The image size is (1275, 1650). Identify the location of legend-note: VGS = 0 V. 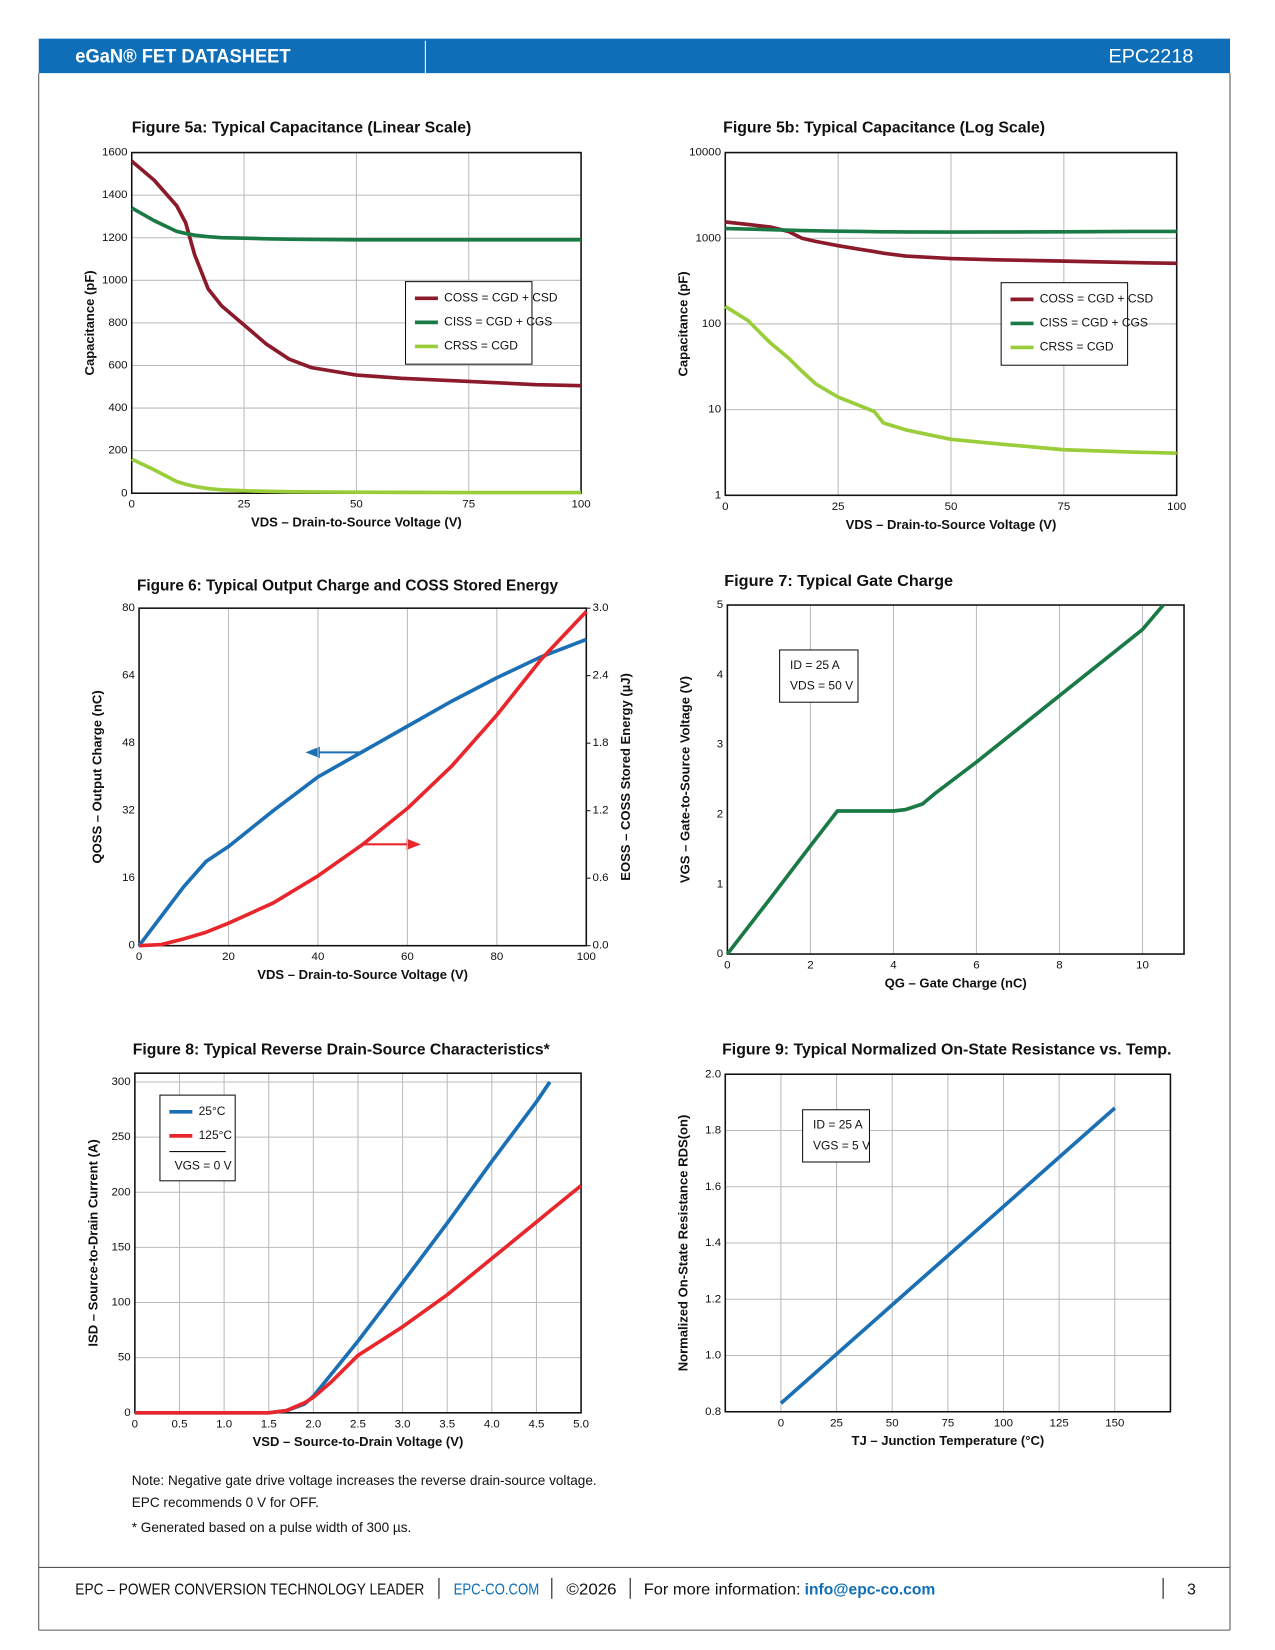
(203, 1165).